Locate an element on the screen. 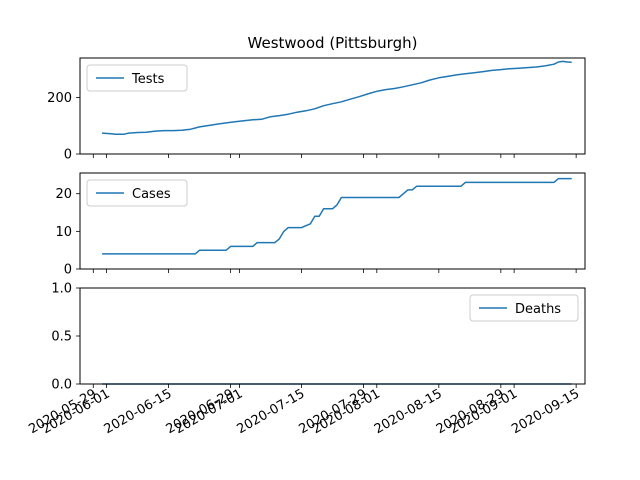 The height and width of the screenshot is (480, 640). y-tick-label: 0.0 is located at coordinates (61, 385).